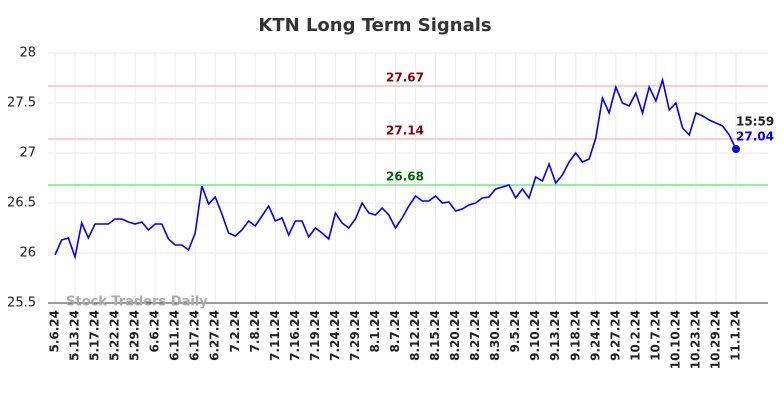 The image size is (784, 398). I want to click on x-tick-label: 9.10.24, so click(535, 335).